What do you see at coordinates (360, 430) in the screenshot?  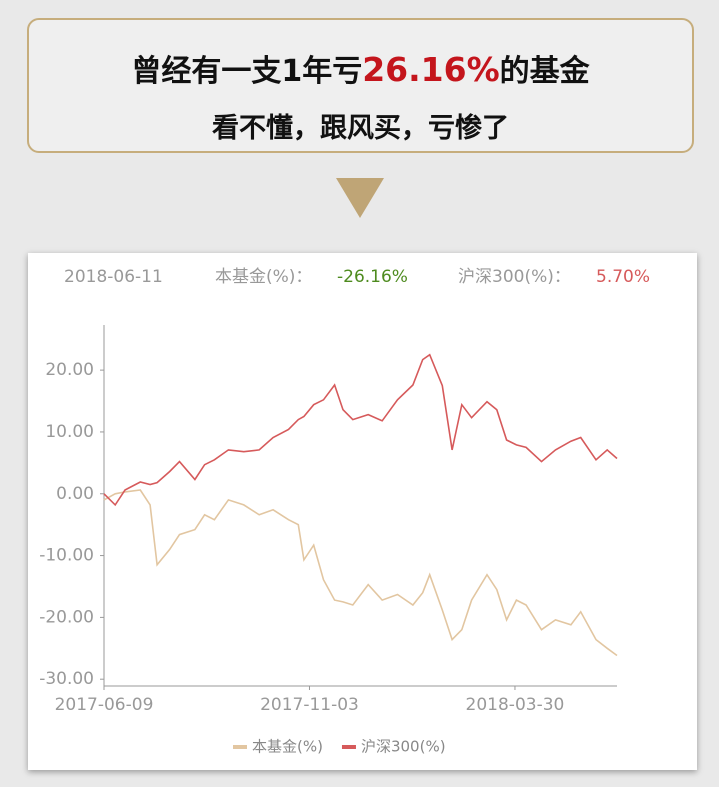 I see `series-line` at bounding box center [360, 430].